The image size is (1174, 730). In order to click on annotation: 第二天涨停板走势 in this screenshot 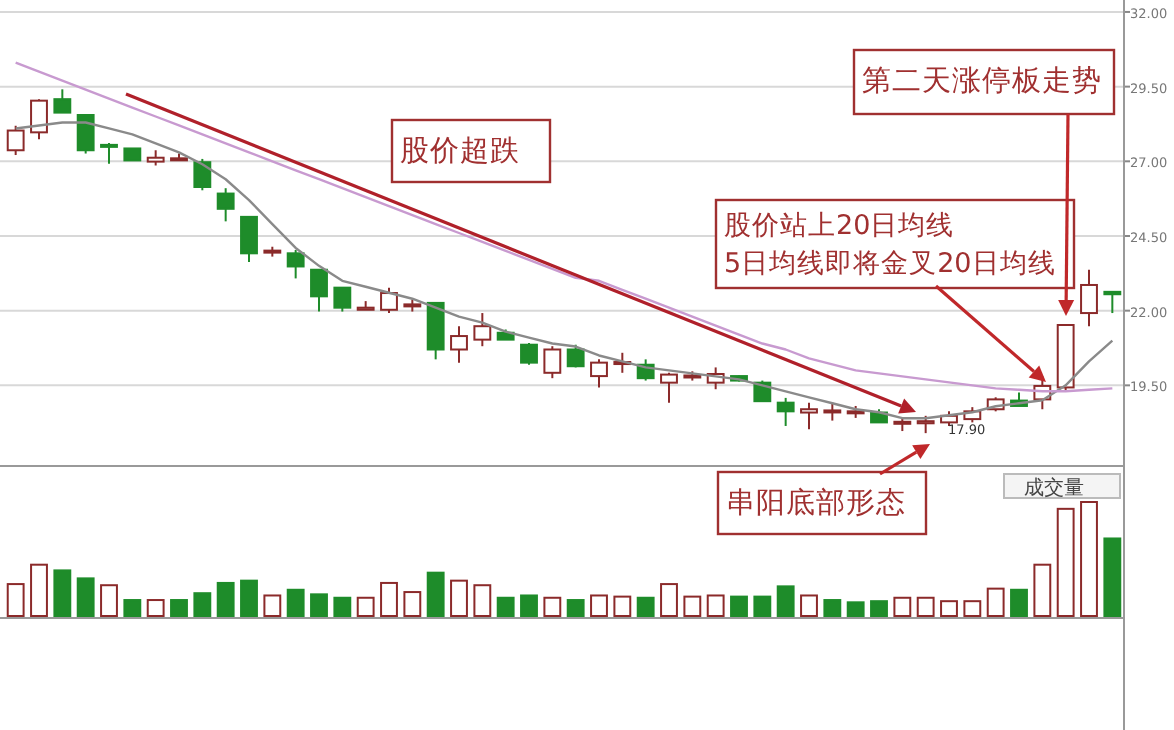, I will do `click(982, 81)`.